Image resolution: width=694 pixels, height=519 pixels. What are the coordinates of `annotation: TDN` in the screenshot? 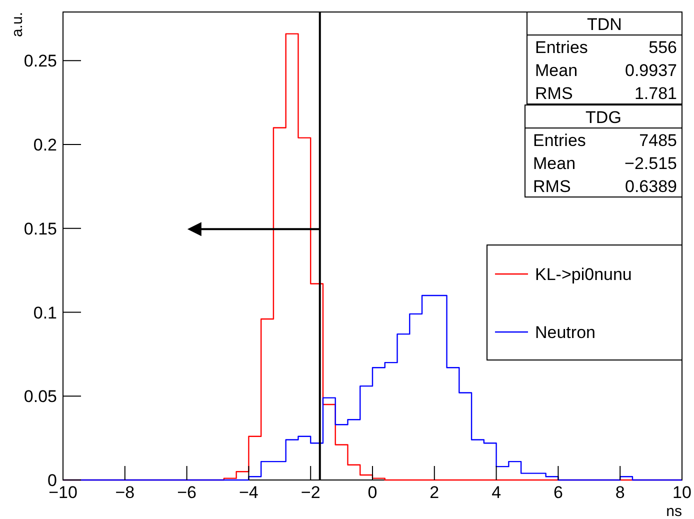 It's located at (604, 24).